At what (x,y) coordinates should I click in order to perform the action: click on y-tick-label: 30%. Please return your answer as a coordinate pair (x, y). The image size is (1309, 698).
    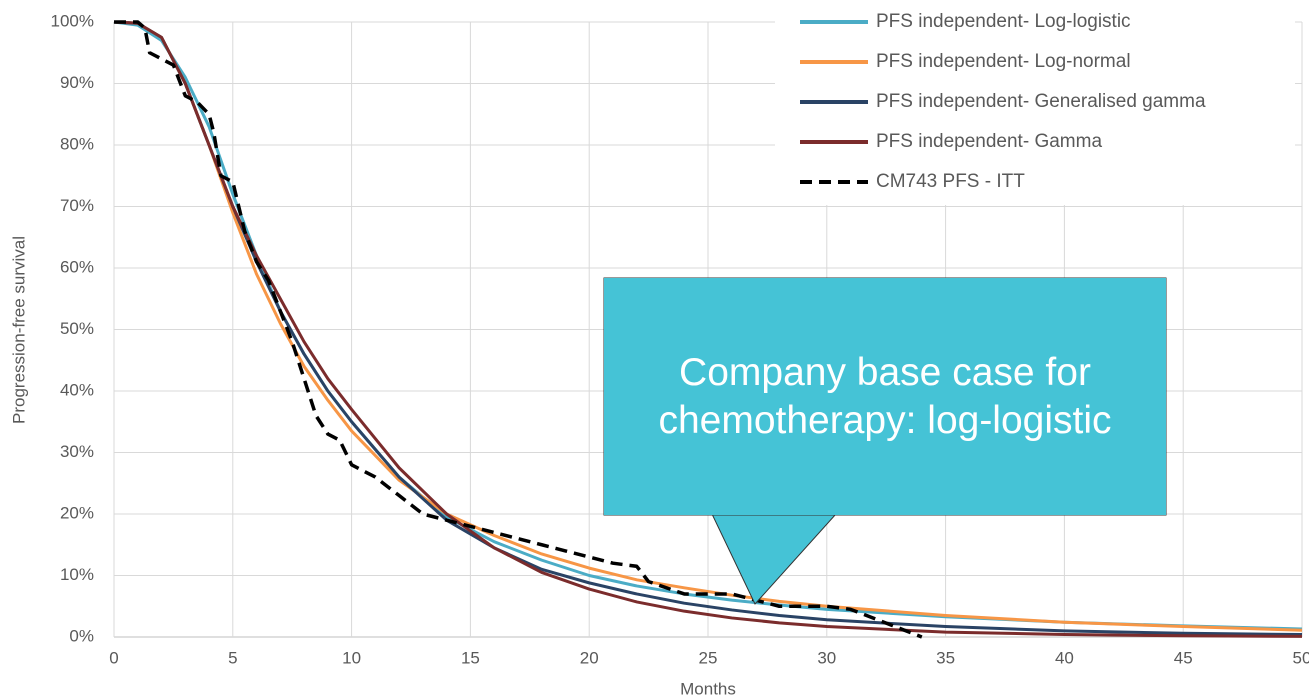
    Looking at the image, I should click on (77, 451).